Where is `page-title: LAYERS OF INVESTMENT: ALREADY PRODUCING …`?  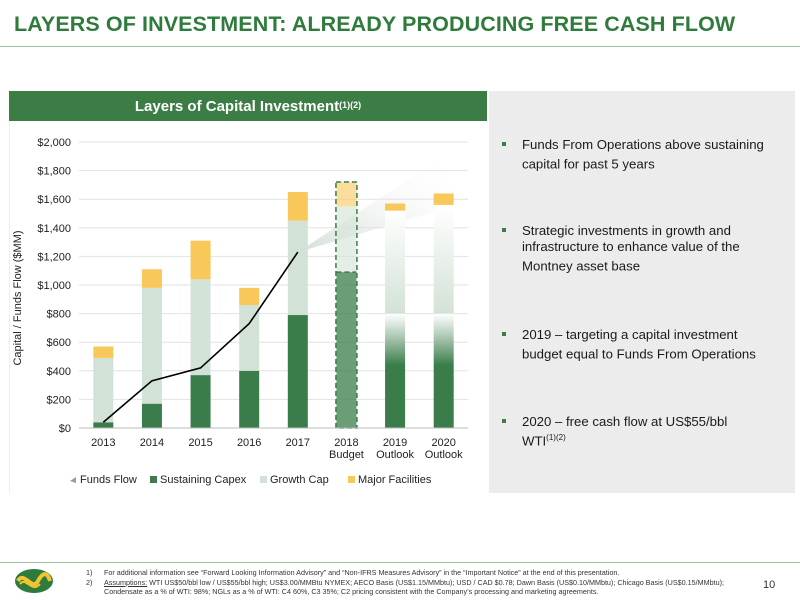
page-title: LAYERS OF INVESTMENT: ALREADY PRODUCING … is located at coordinates (375, 24).